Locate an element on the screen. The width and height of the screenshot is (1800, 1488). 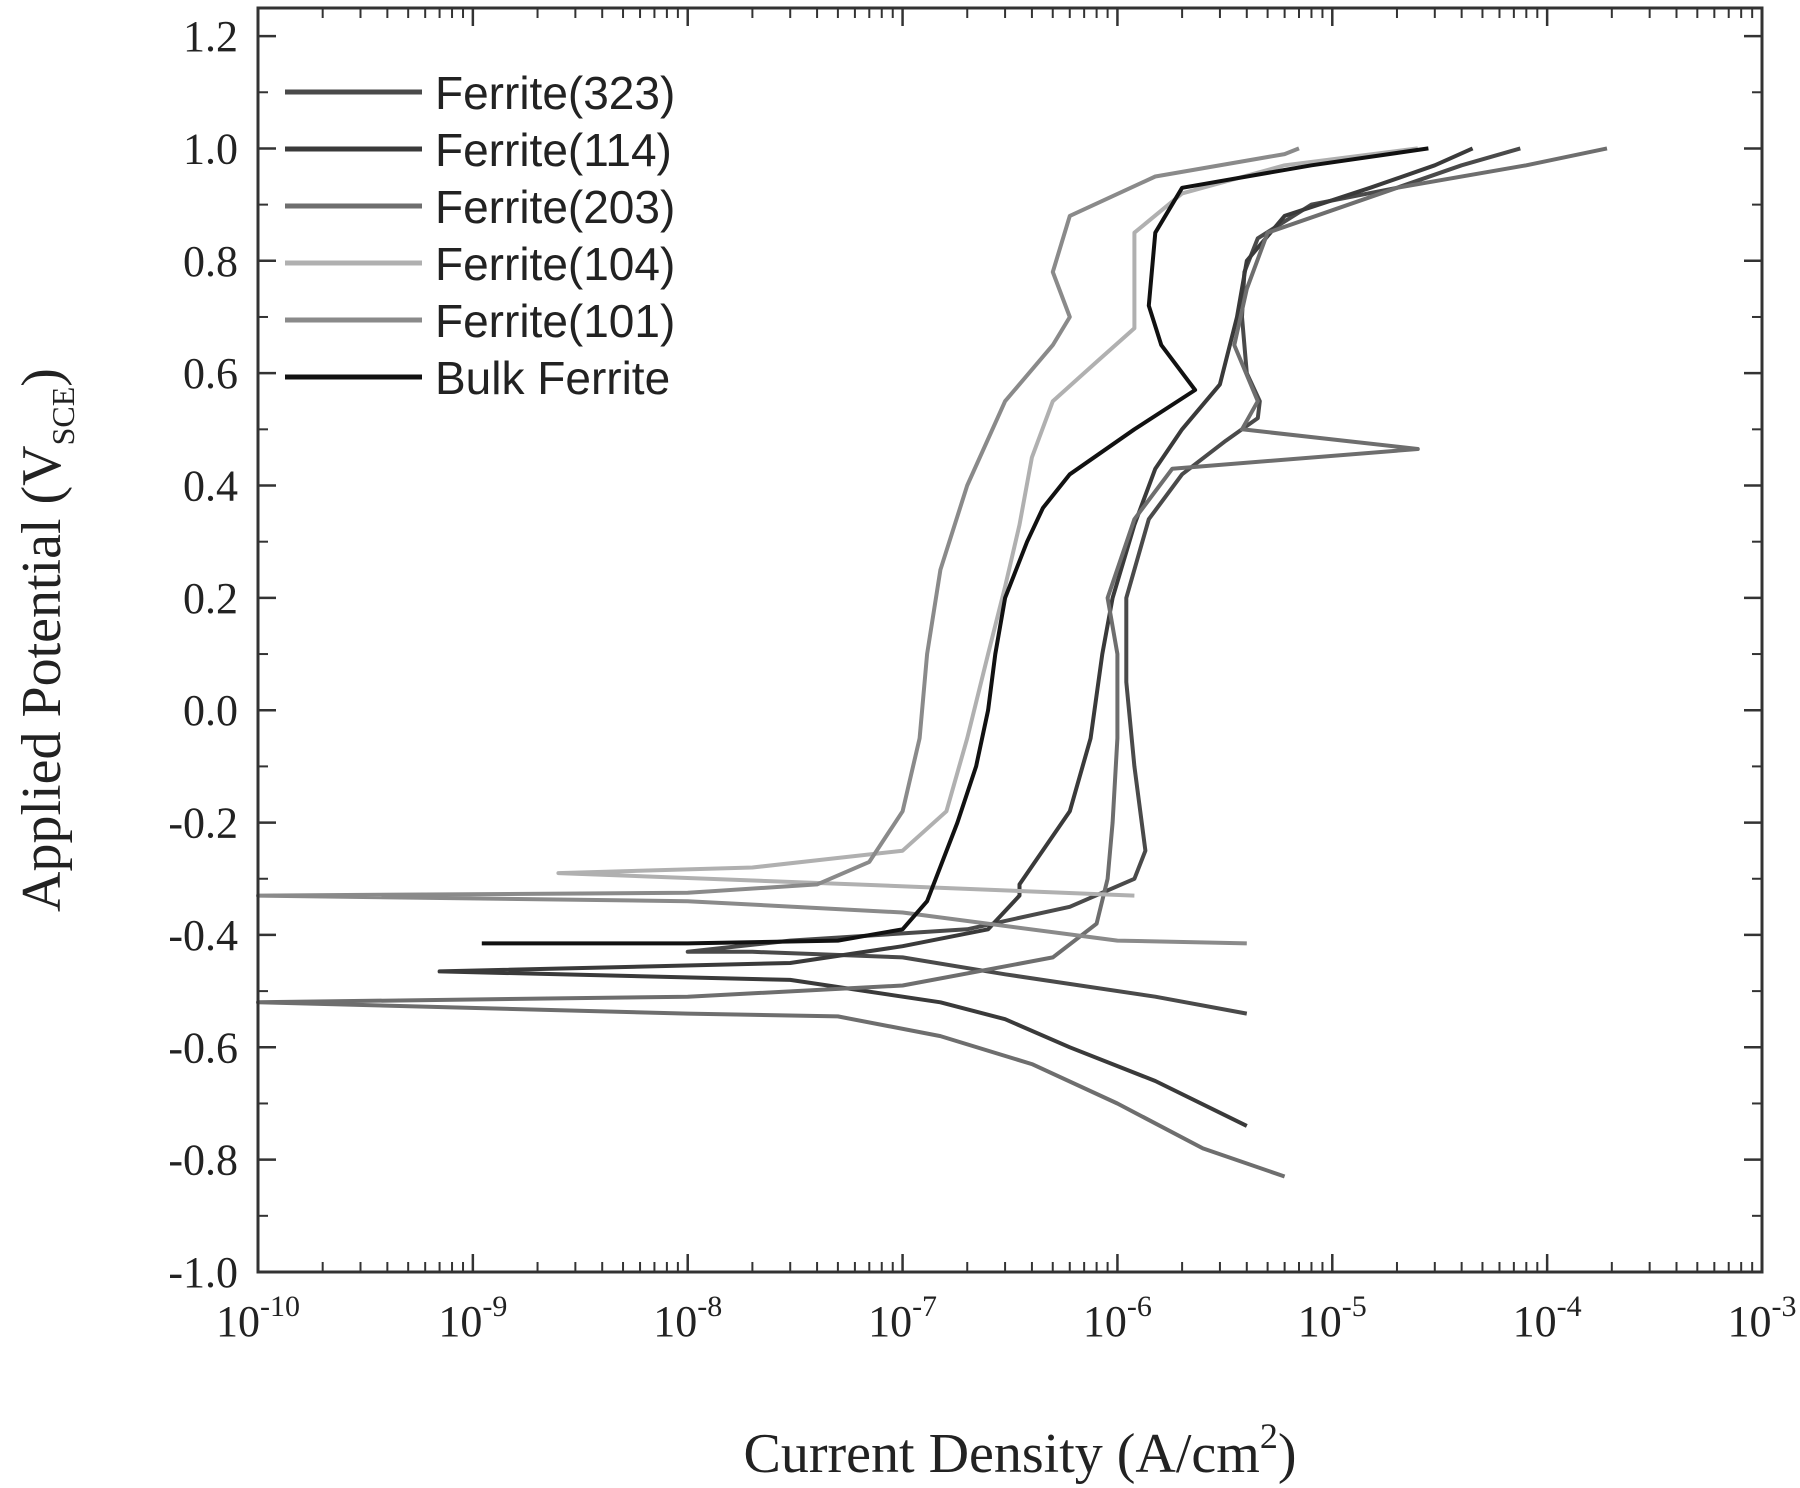
x-tick-label: 10⁻⁷ is located at coordinates (902, 1318).